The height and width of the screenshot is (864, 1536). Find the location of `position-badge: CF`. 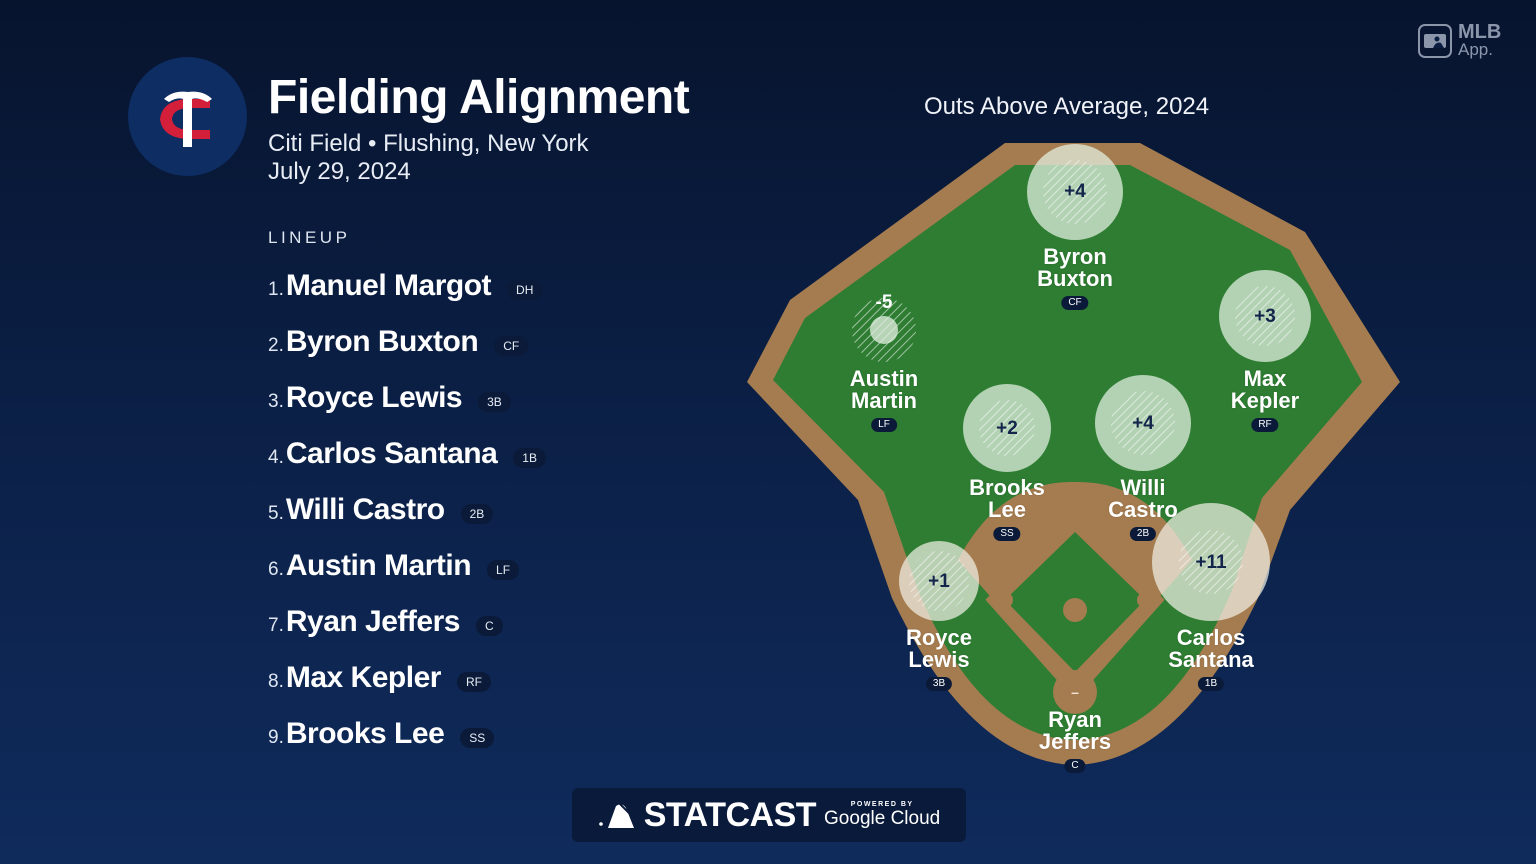

position-badge: CF is located at coordinates (511, 346).